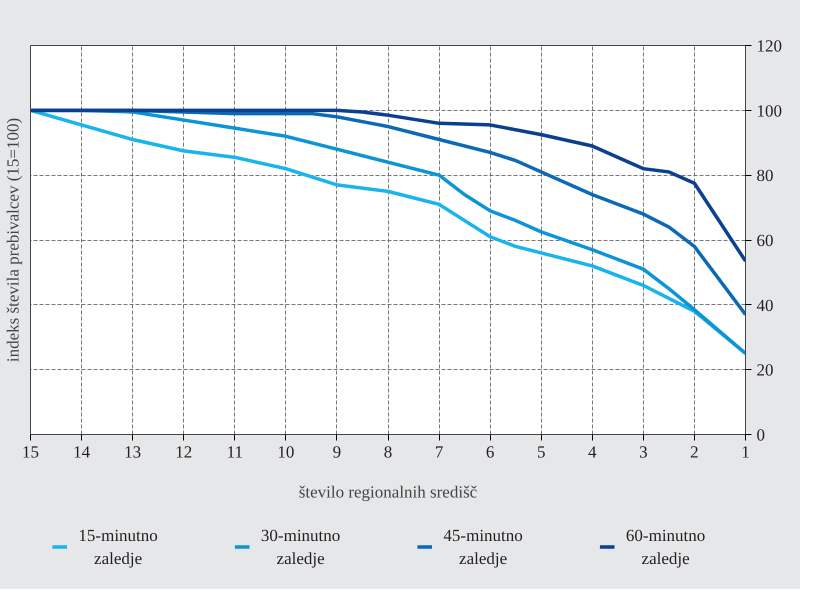 This screenshot has height=614, width=832. I want to click on y-axis-title: indeks števila prebivalcev (15=100), so click(13, 240).